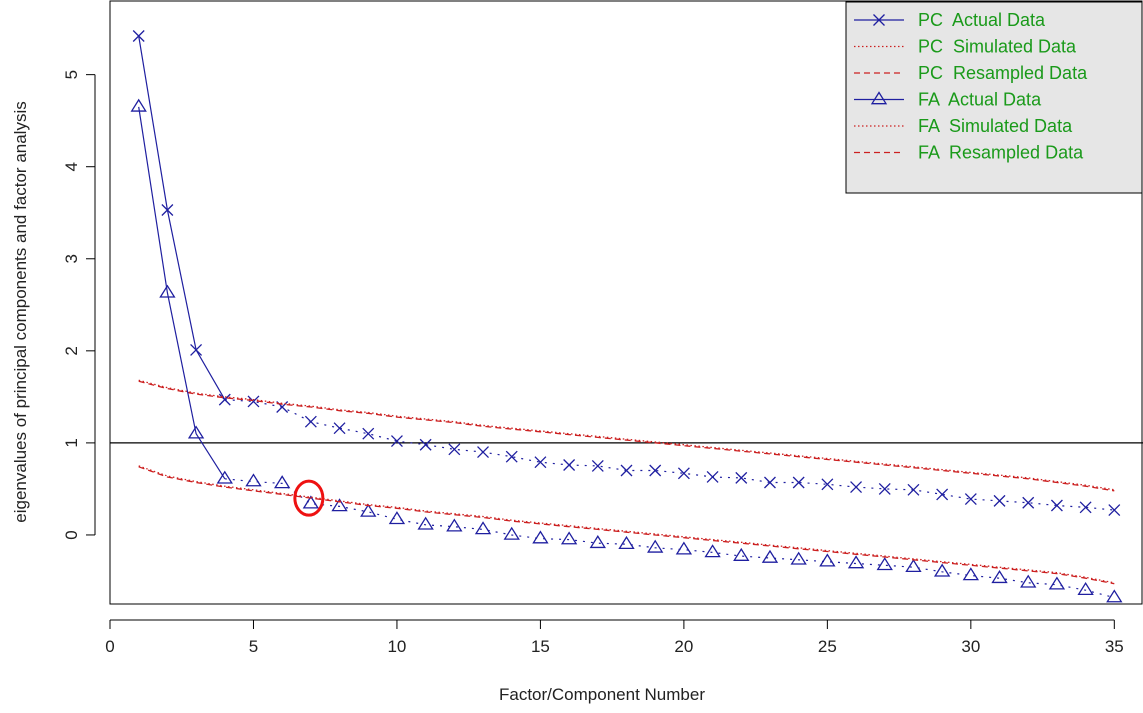  Describe the element at coordinates (71, 350) in the screenshot. I see `y-tick-label: 2` at that location.